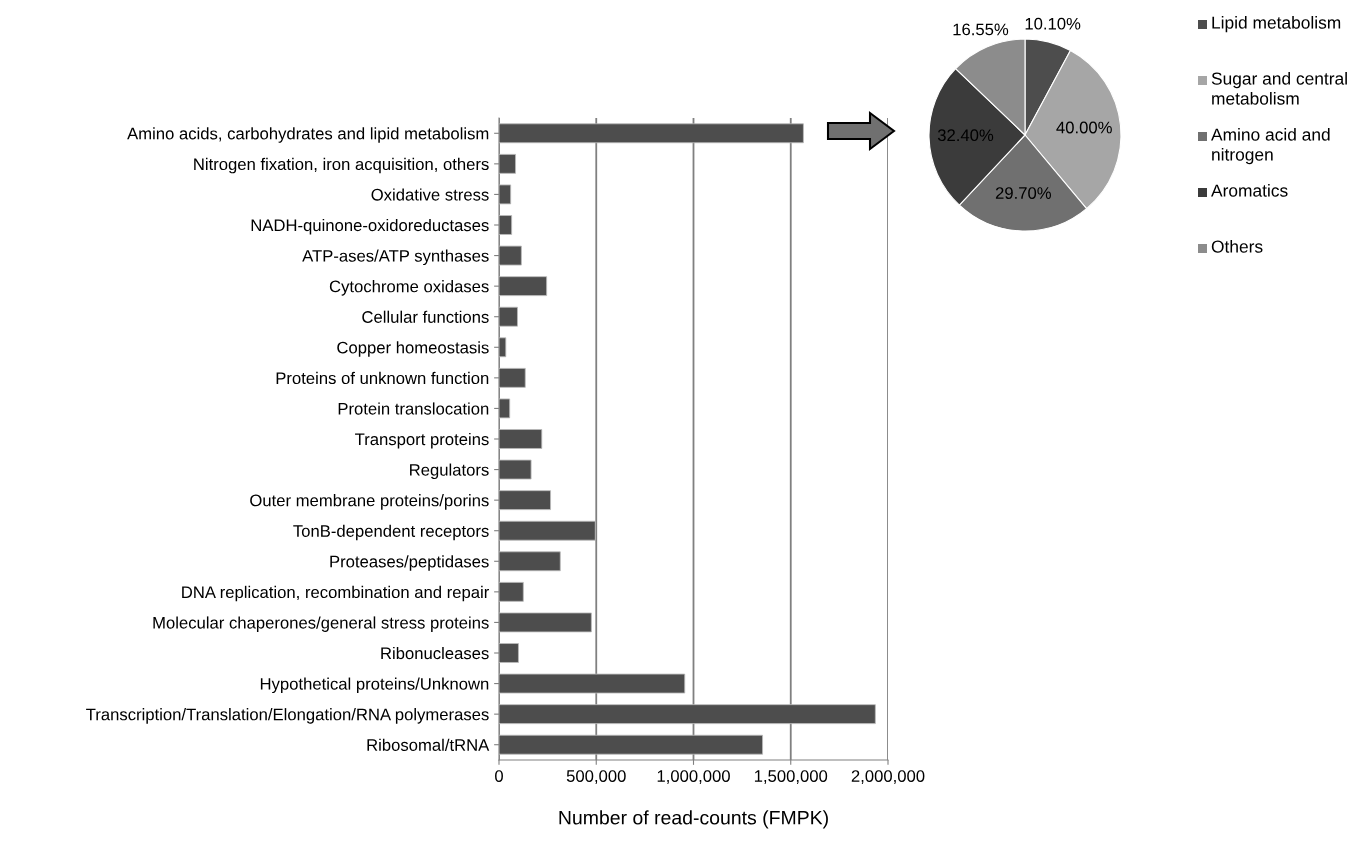 The width and height of the screenshot is (1353, 841). Describe the element at coordinates (1023, 193) in the screenshot. I see `data-label: 29.70%` at that location.